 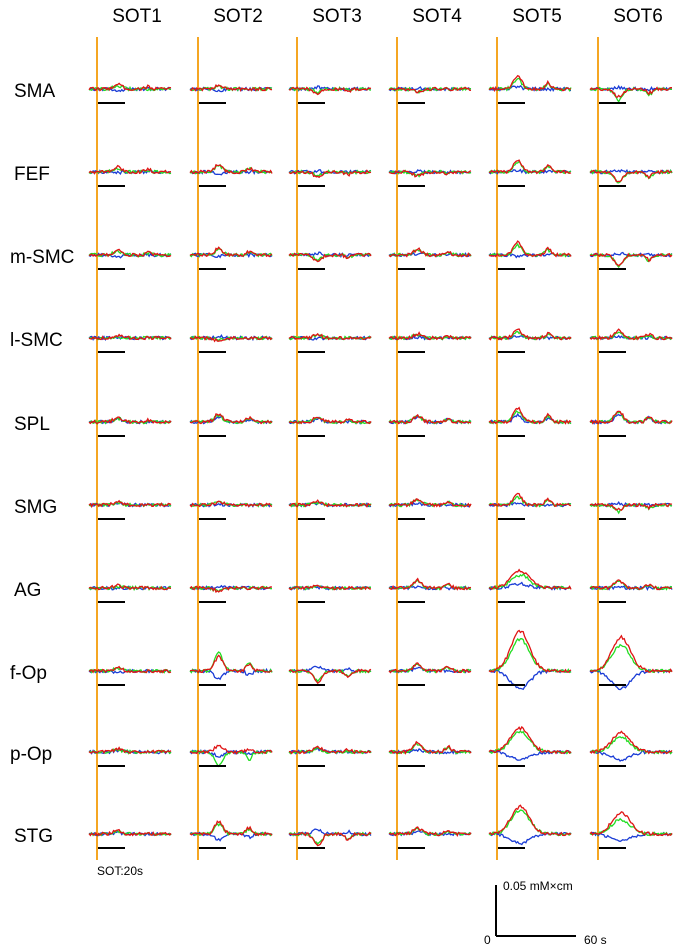 I want to click on trace-red-fef-sot2, so click(x=231, y=169).